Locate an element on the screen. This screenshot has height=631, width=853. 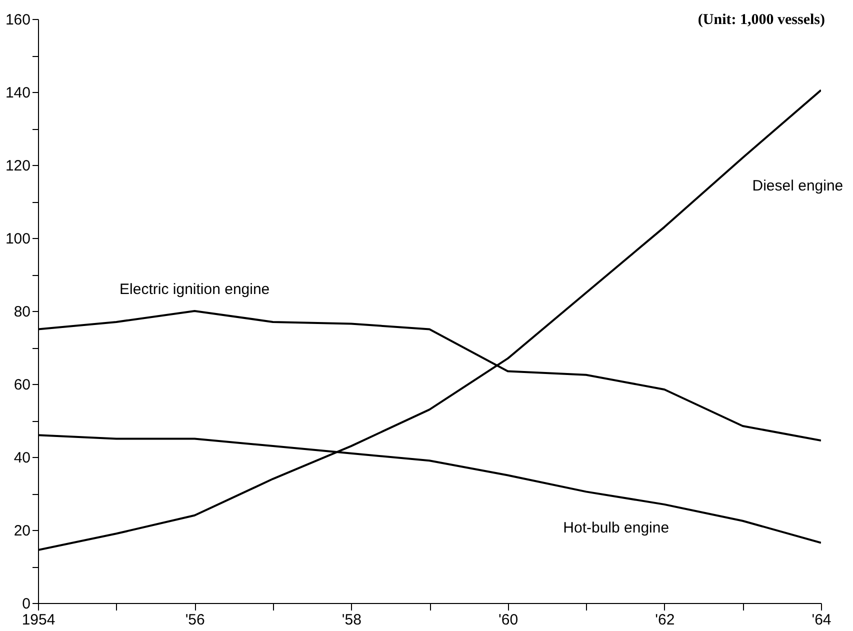
y-tick-label: 20 is located at coordinates (22, 531).